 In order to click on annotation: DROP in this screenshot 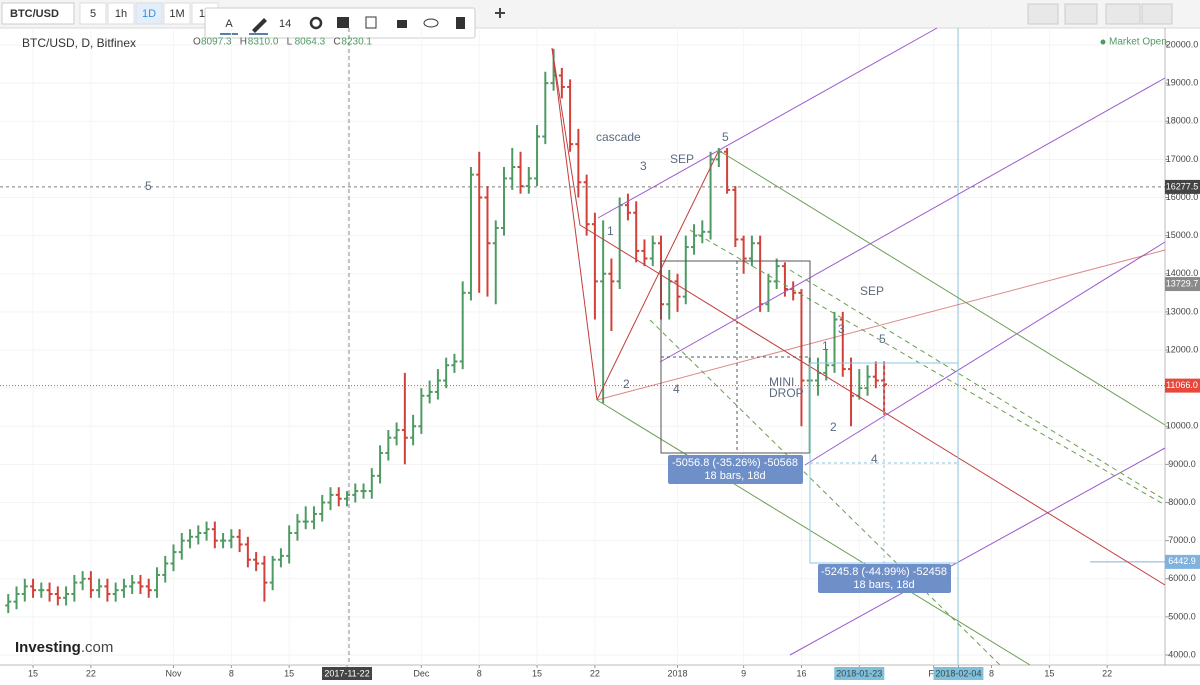, I will do `click(786, 393)`.